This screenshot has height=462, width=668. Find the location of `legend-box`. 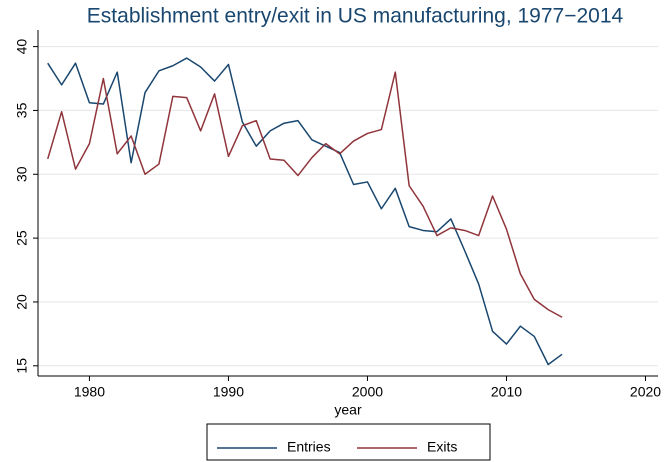

legend-box is located at coordinates (348, 442).